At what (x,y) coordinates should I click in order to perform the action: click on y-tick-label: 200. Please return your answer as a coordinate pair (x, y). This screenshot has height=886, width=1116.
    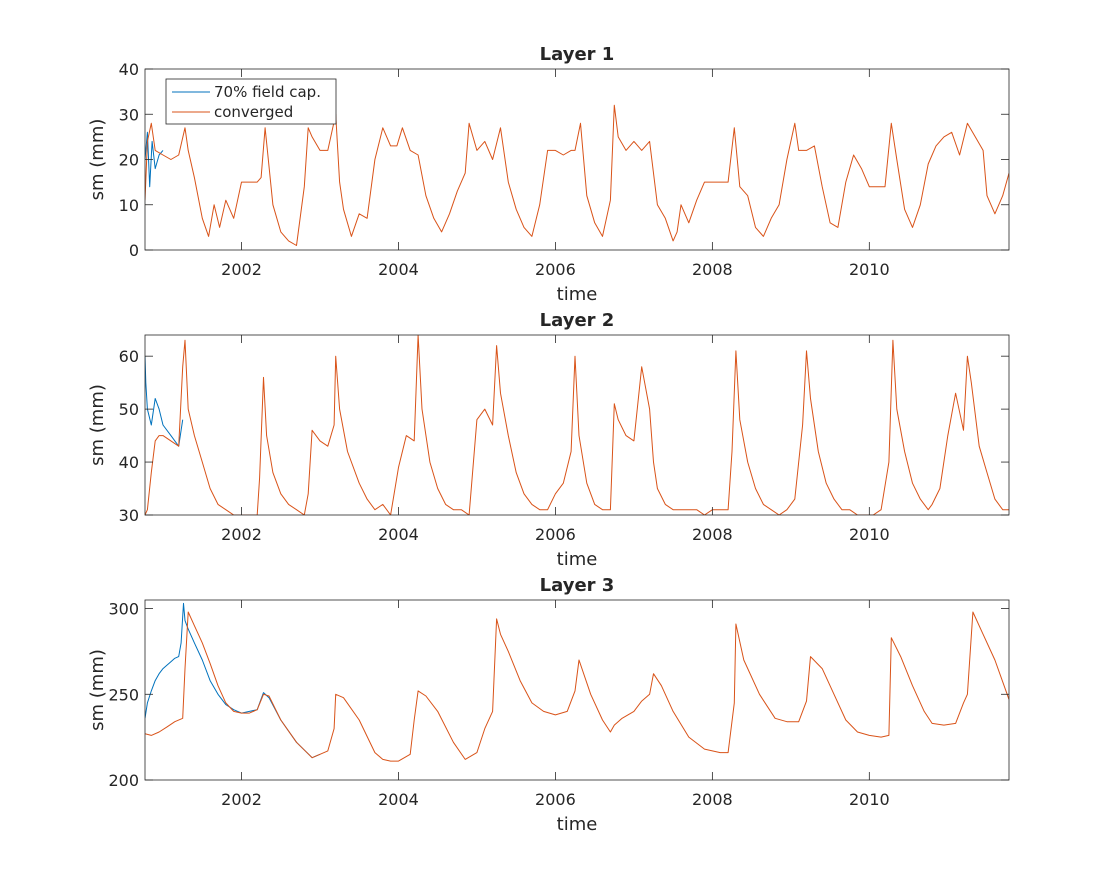
    Looking at the image, I should click on (123, 780).